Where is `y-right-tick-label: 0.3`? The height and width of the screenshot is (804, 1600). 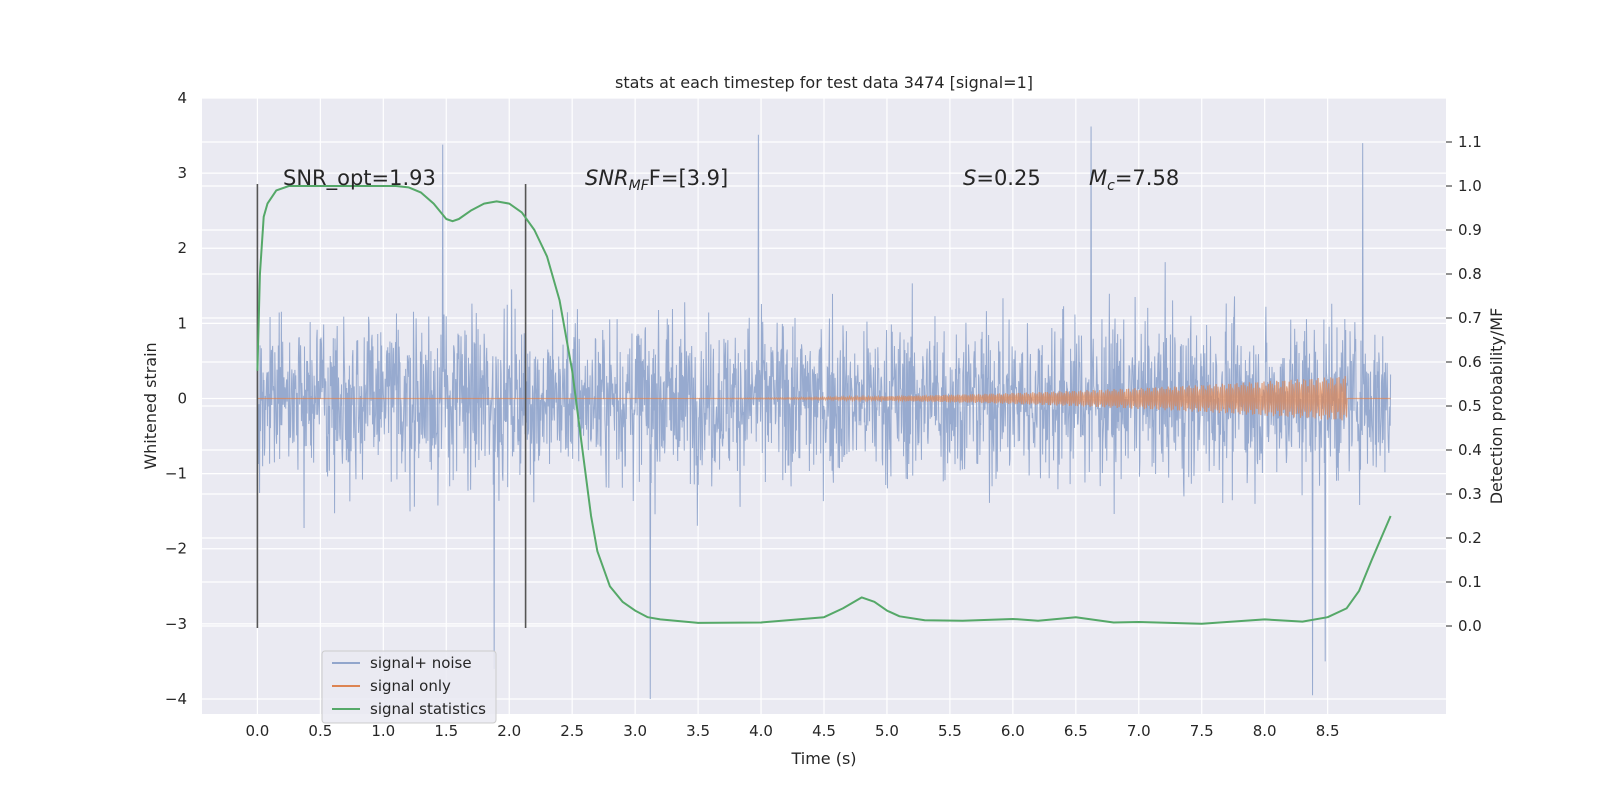
y-right-tick-label: 0.3 is located at coordinates (1470, 494).